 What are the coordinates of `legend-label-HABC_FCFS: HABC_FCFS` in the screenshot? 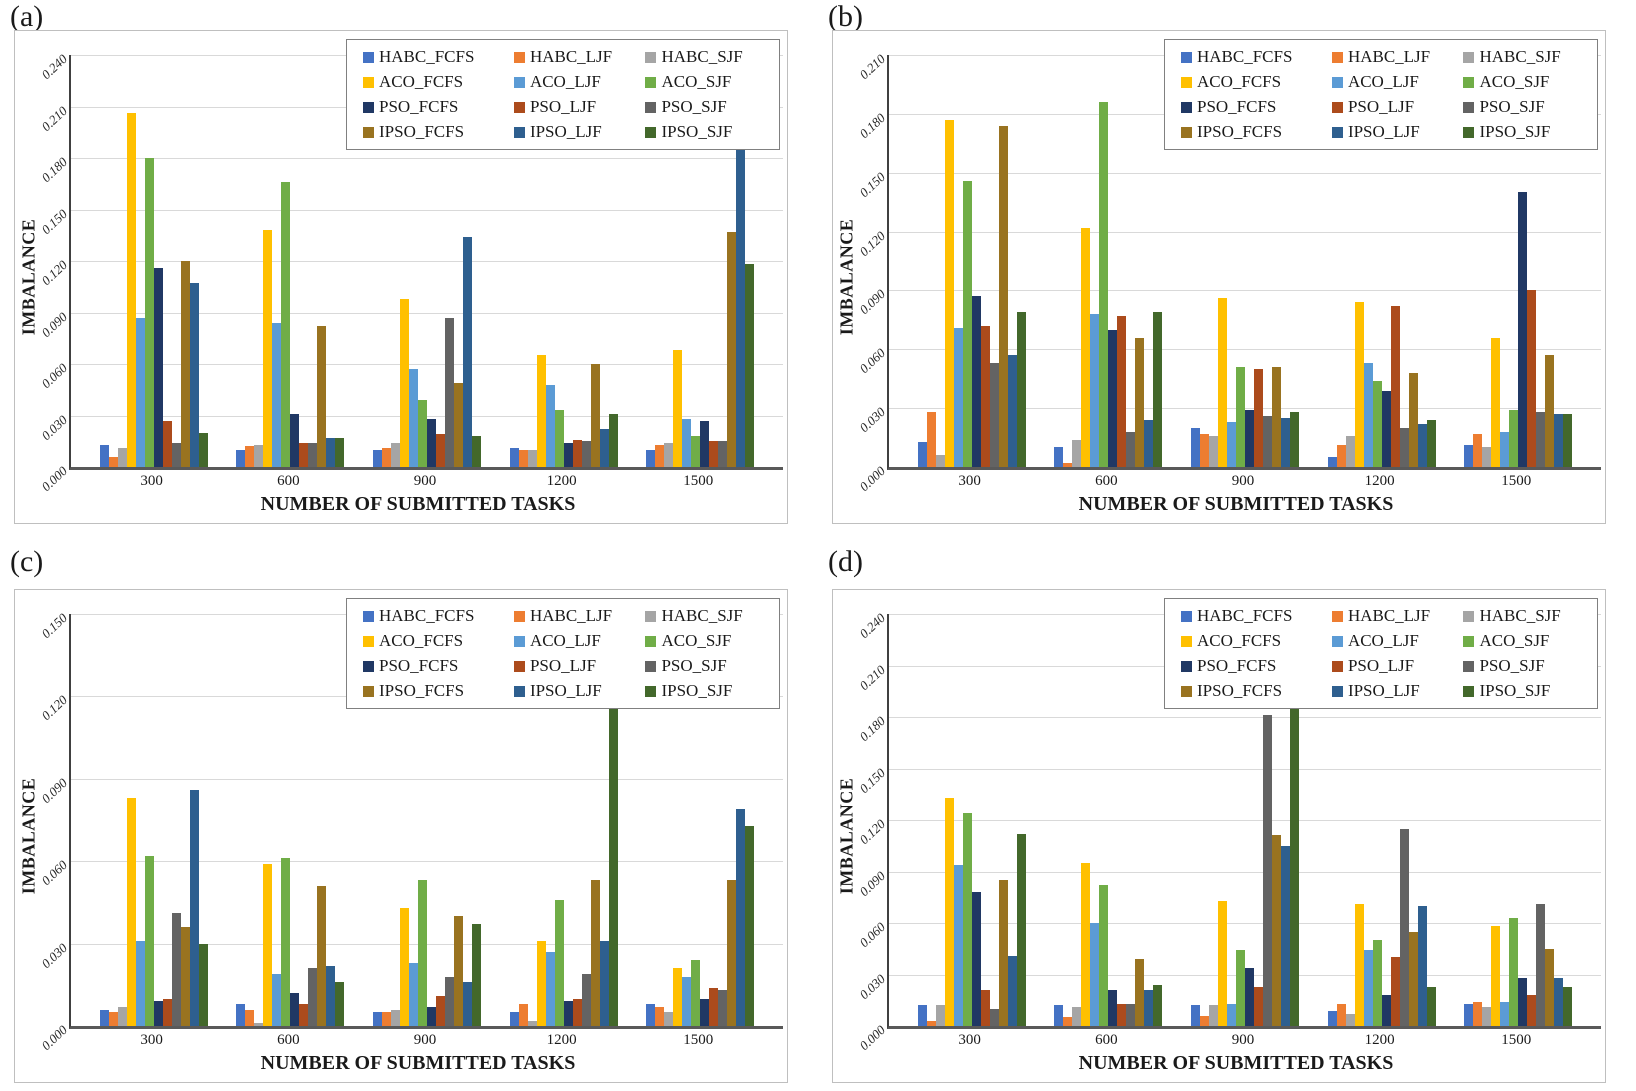 It's located at (1245, 615).